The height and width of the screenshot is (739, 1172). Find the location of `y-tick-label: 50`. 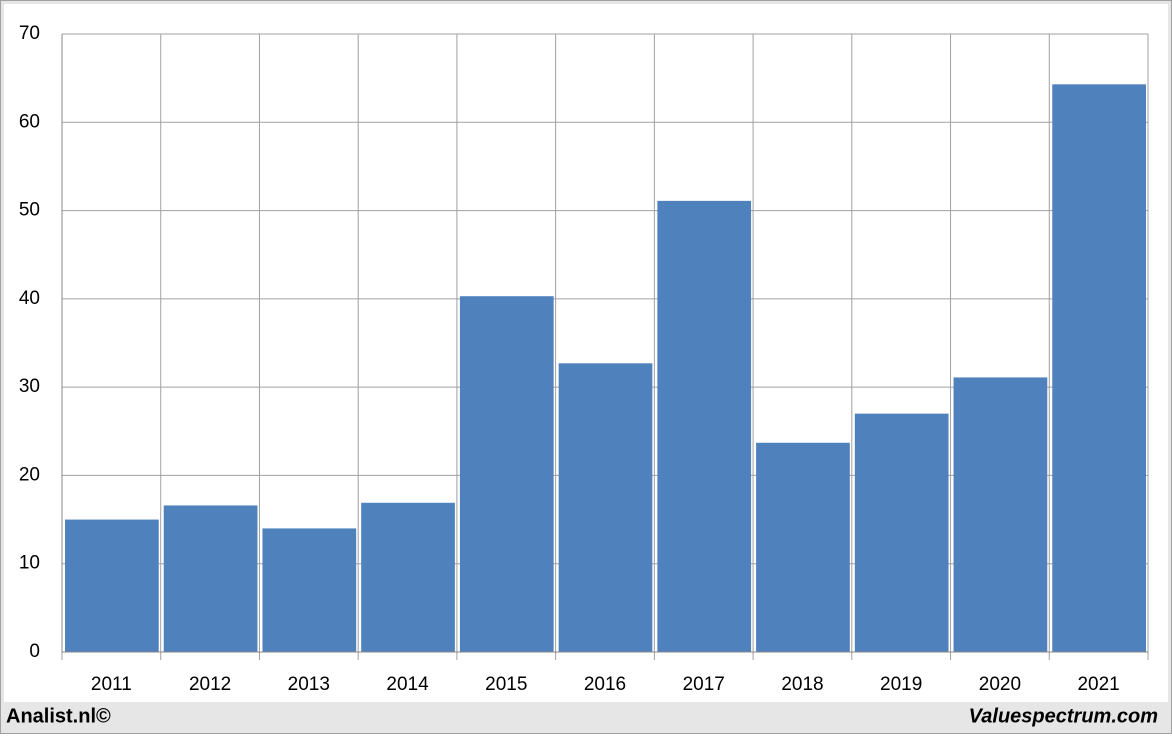

y-tick-label: 50 is located at coordinates (29, 210).